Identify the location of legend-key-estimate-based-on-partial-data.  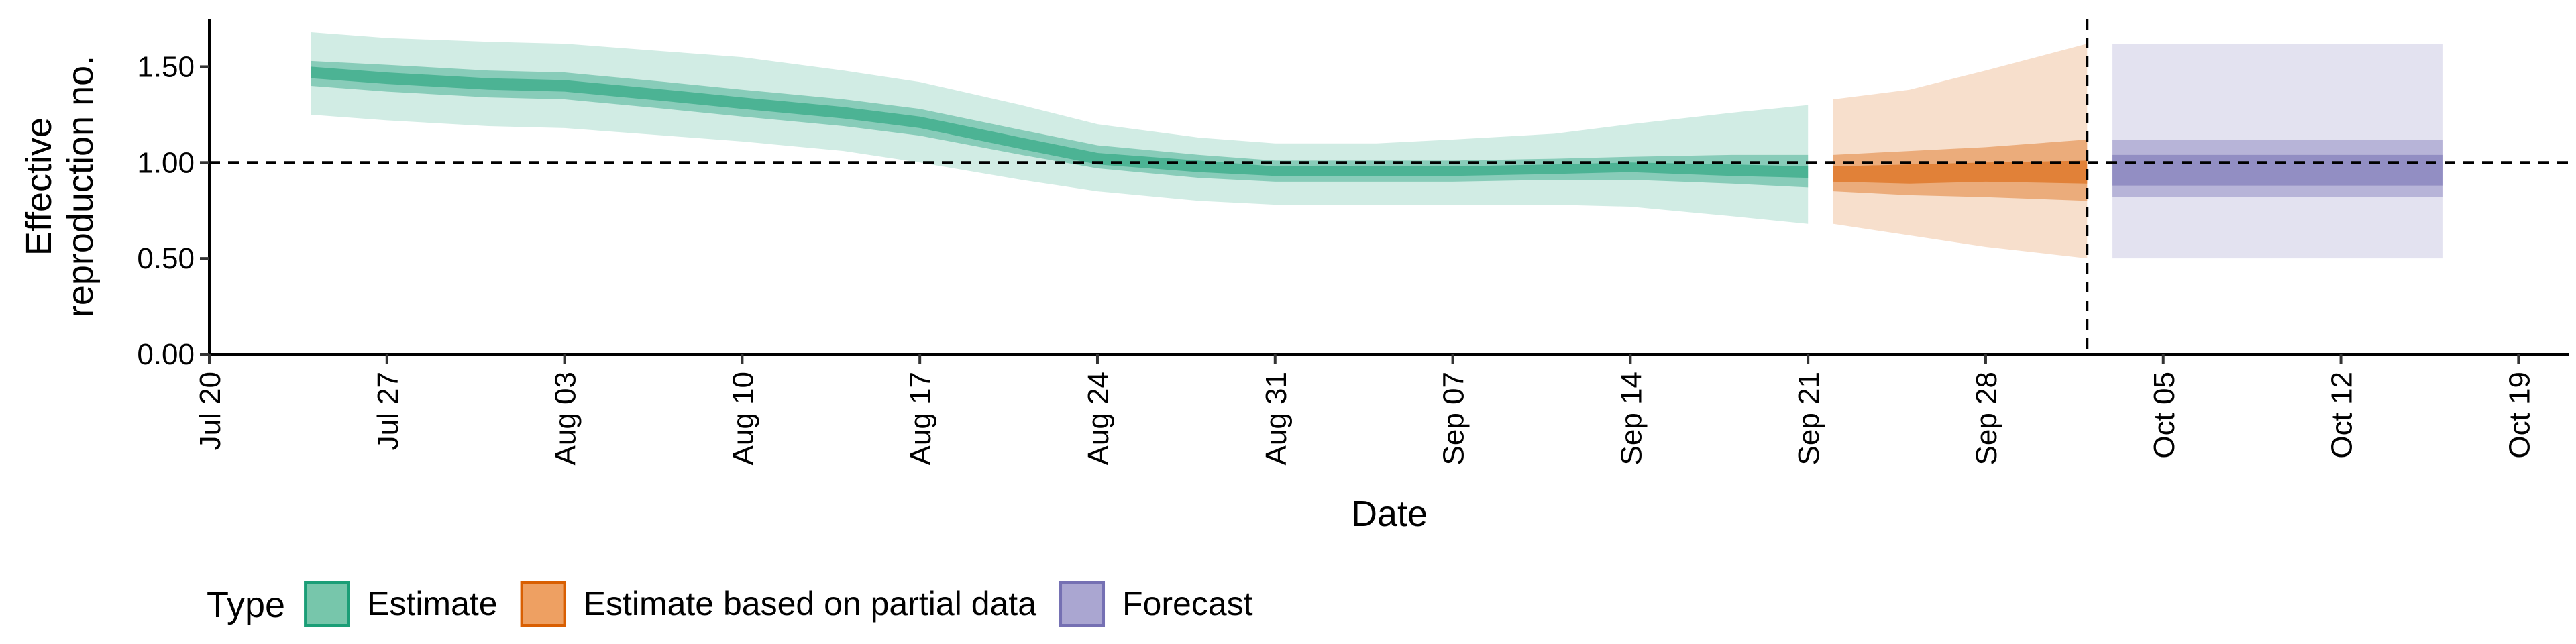
(543, 604).